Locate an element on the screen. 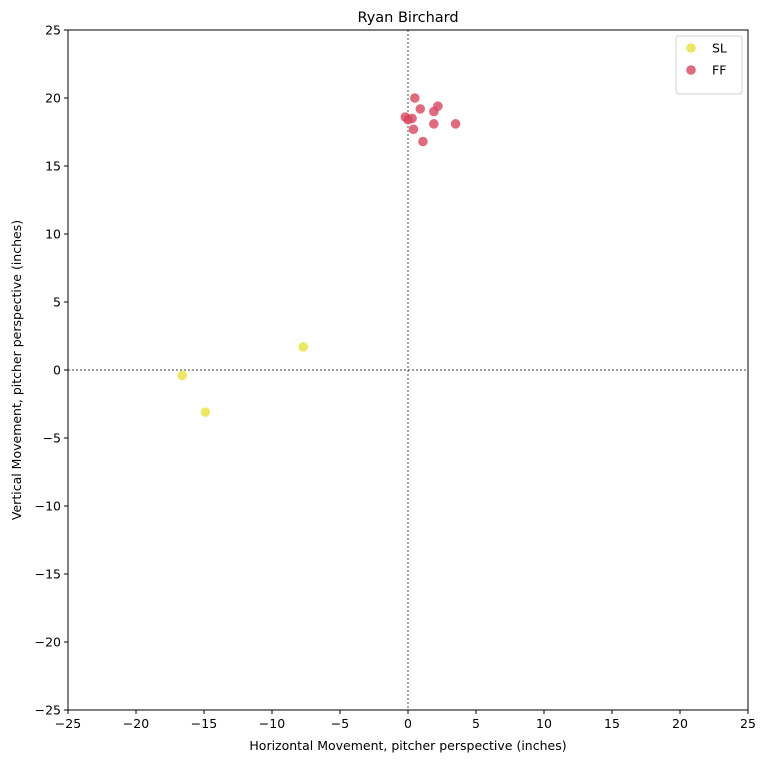 The image size is (767, 763). y-tick-label: 10 is located at coordinates (53, 234).